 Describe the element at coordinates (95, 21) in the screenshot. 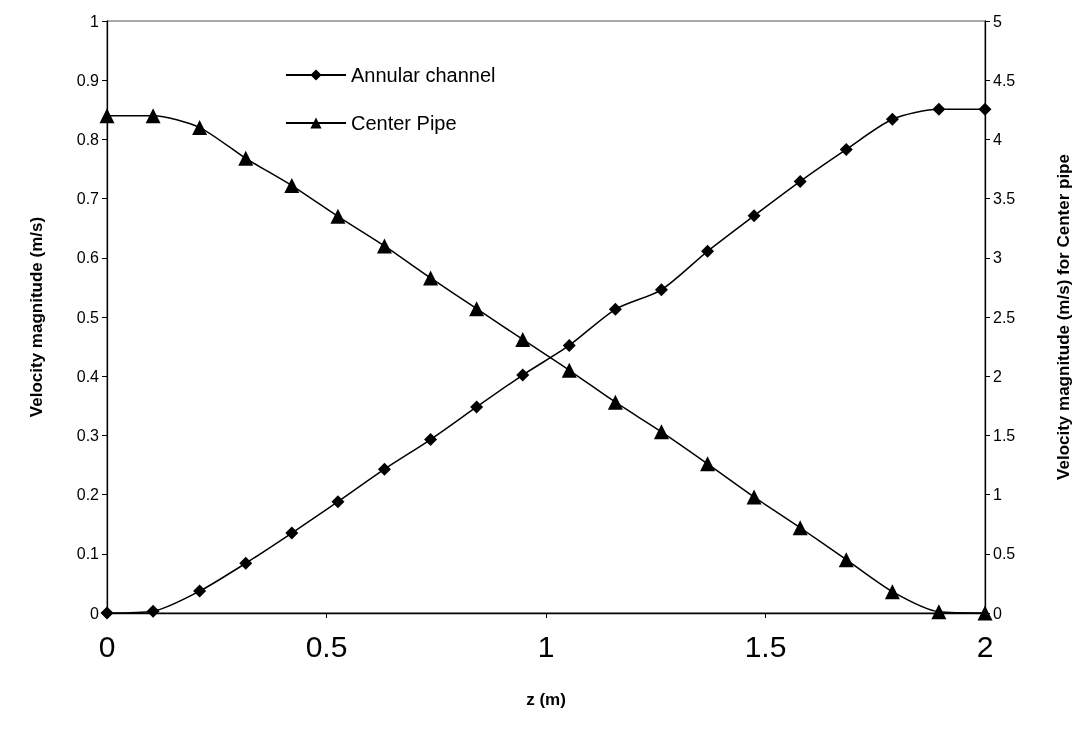

I see `y-tick-label: 1` at that location.